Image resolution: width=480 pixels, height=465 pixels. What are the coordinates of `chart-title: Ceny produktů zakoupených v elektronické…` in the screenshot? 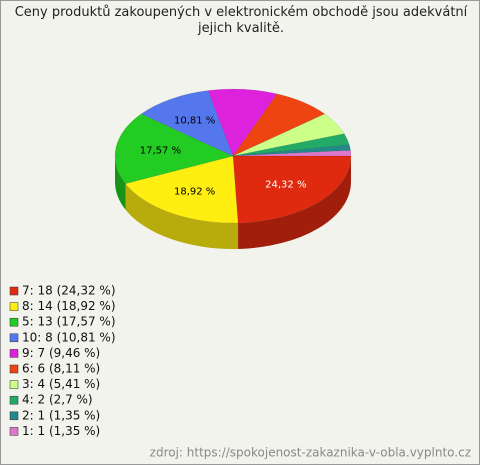 It's located at (241, 20).